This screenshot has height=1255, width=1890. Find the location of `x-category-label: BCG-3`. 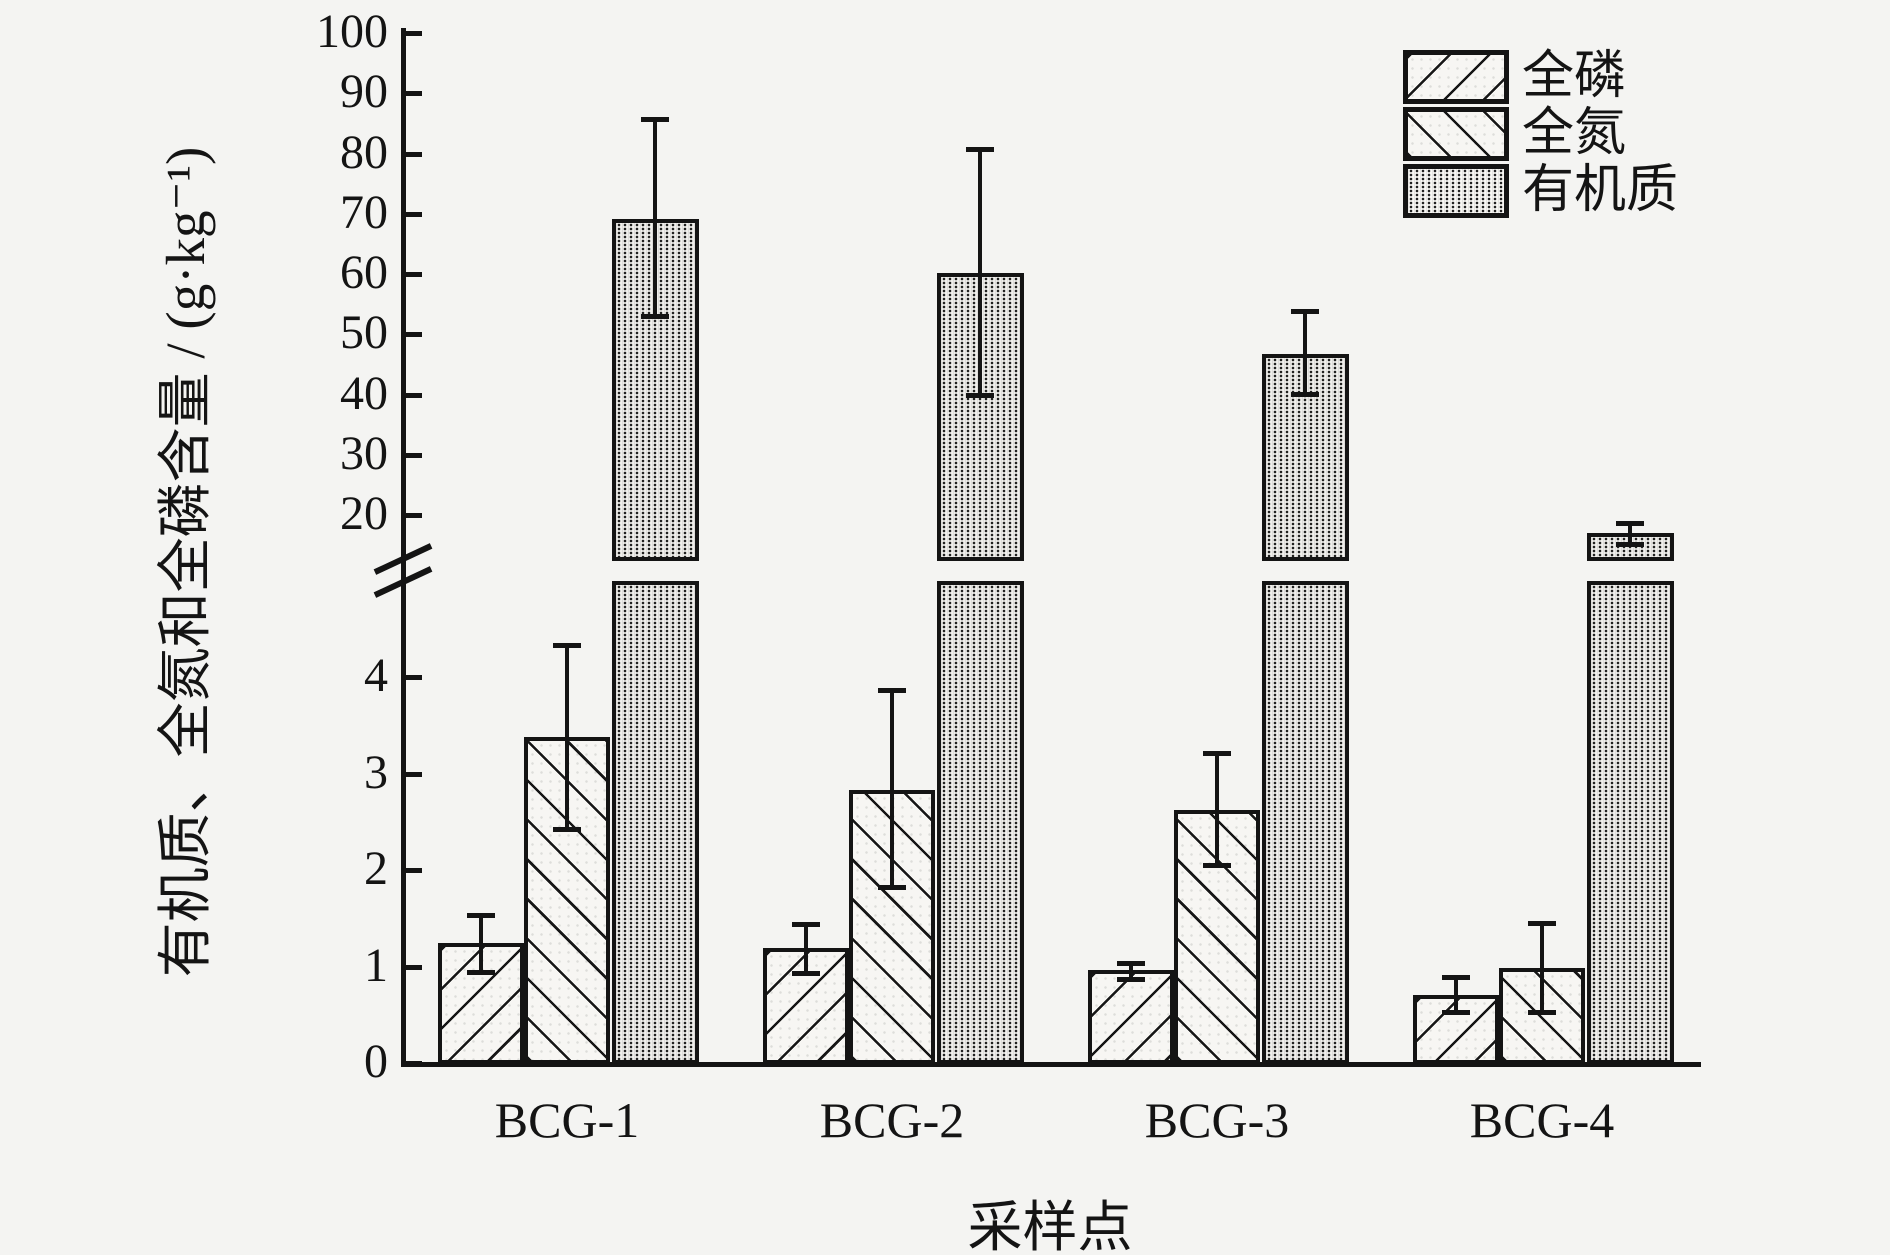

x-category-label: BCG-3 is located at coordinates (1217, 1120).